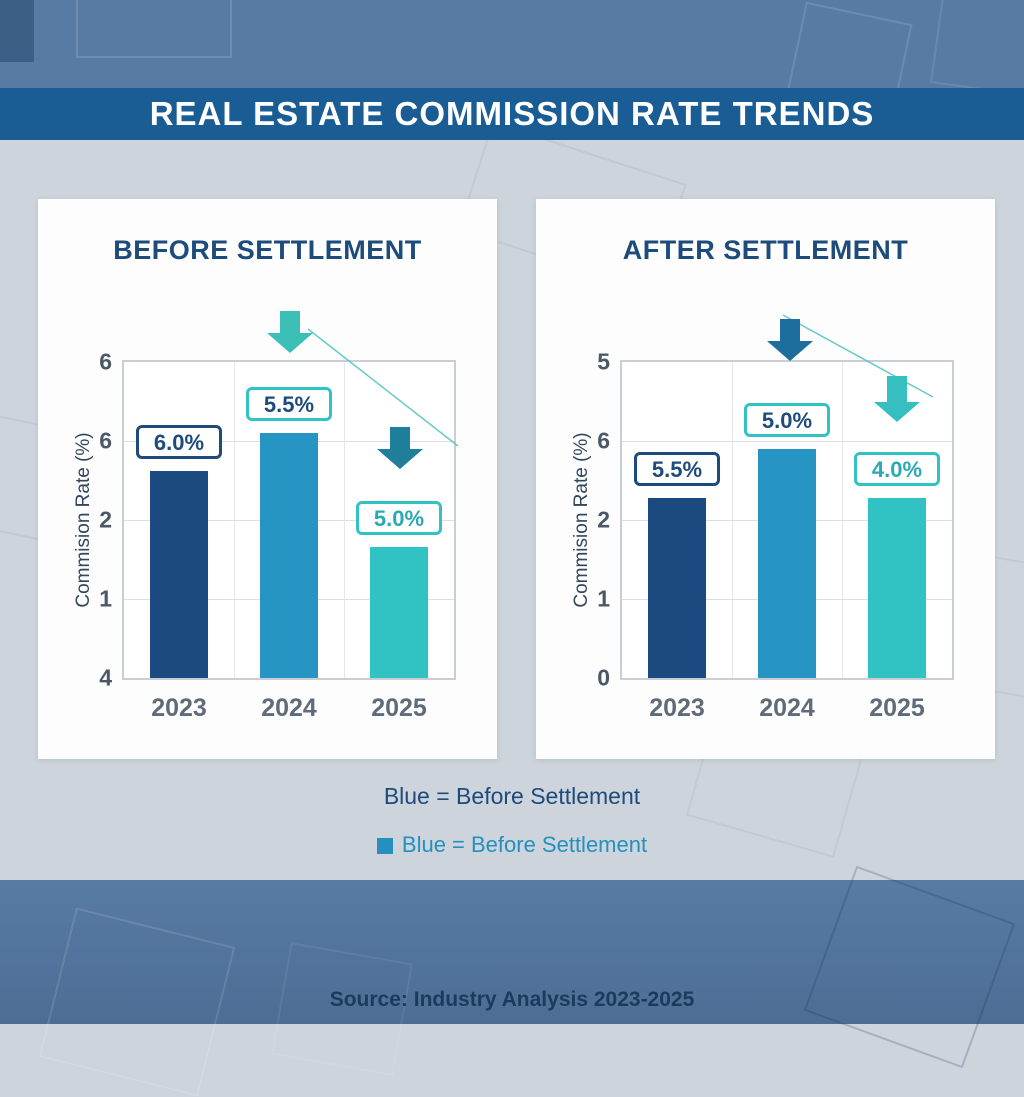  Describe the element at coordinates (512, 952) in the screenshot. I see `bottom-band` at that location.